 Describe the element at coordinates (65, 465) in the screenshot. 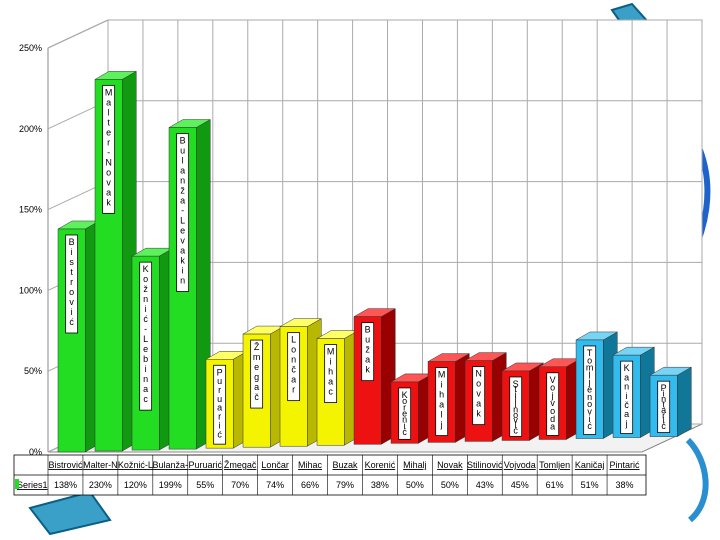

I see `x-tick-label: Bistrović` at that location.